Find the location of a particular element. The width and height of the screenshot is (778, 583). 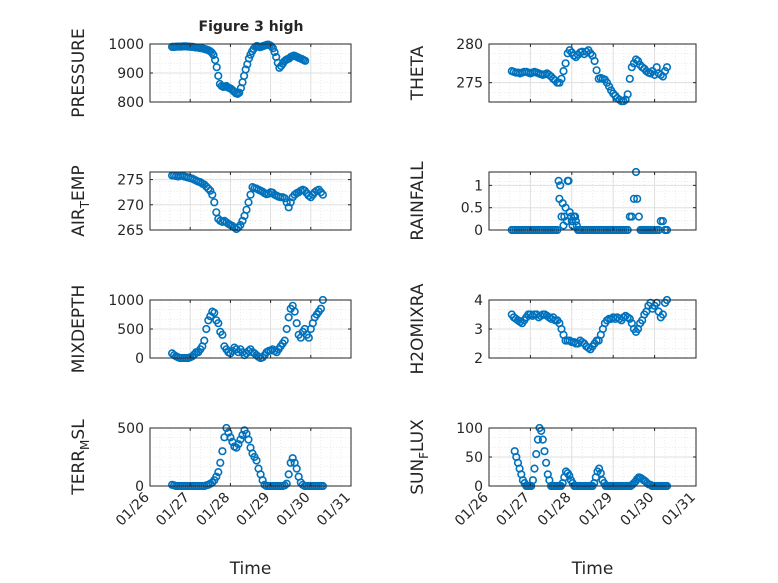

y-tick-label: 100 is located at coordinates (469, 429).